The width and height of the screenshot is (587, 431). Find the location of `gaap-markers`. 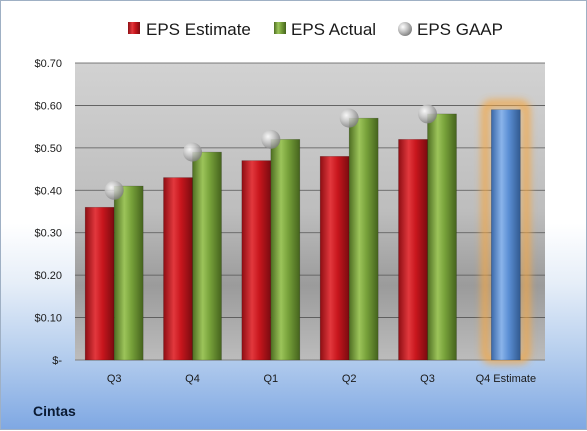

gaap-markers is located at coordinates (270, 152).